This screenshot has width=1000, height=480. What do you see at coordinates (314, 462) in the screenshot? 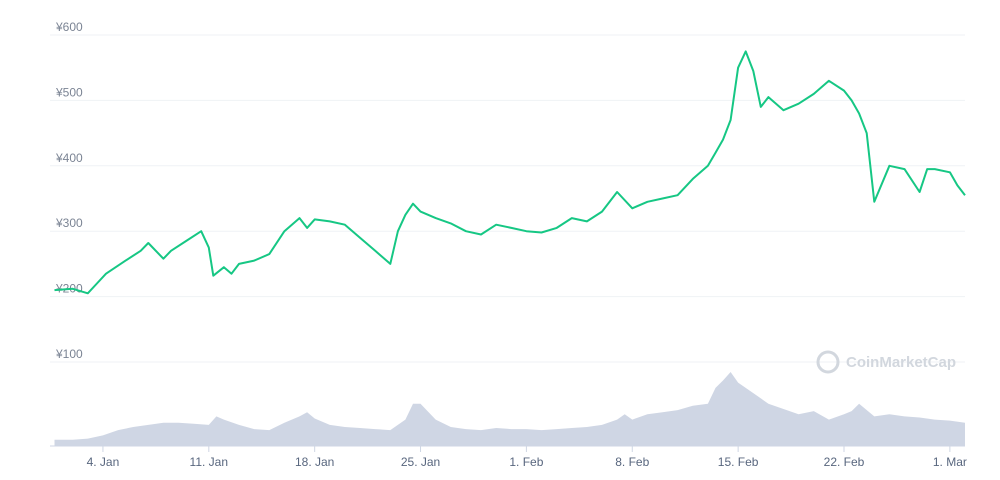
I see `x-tick-label: 18. Jan` at bounding box center [314, 462].